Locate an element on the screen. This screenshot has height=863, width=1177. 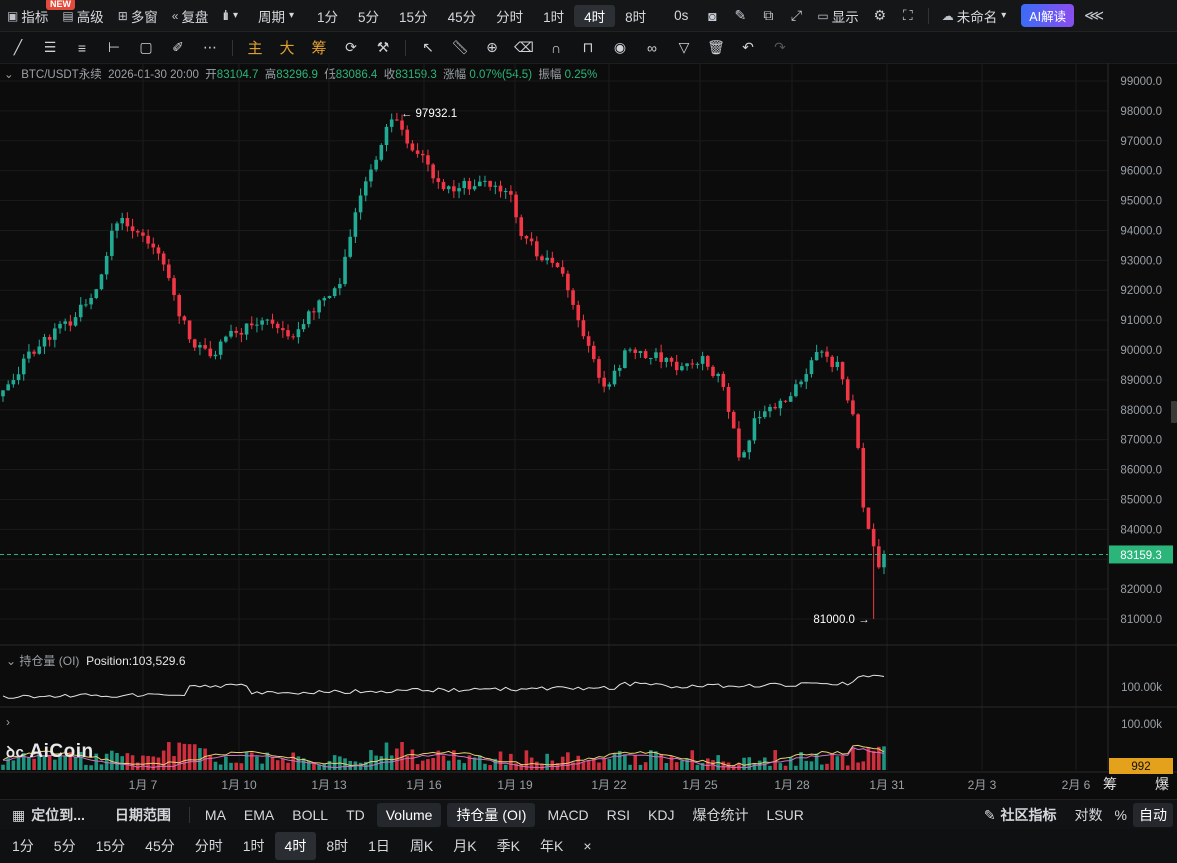
close-icon: × is located at coordinates (587, 846).